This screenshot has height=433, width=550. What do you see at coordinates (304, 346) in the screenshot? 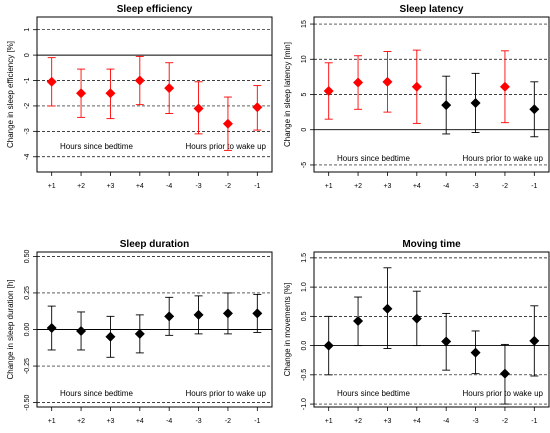
I see `y-tick-label: 0.0` at bounding box center [304, 346].